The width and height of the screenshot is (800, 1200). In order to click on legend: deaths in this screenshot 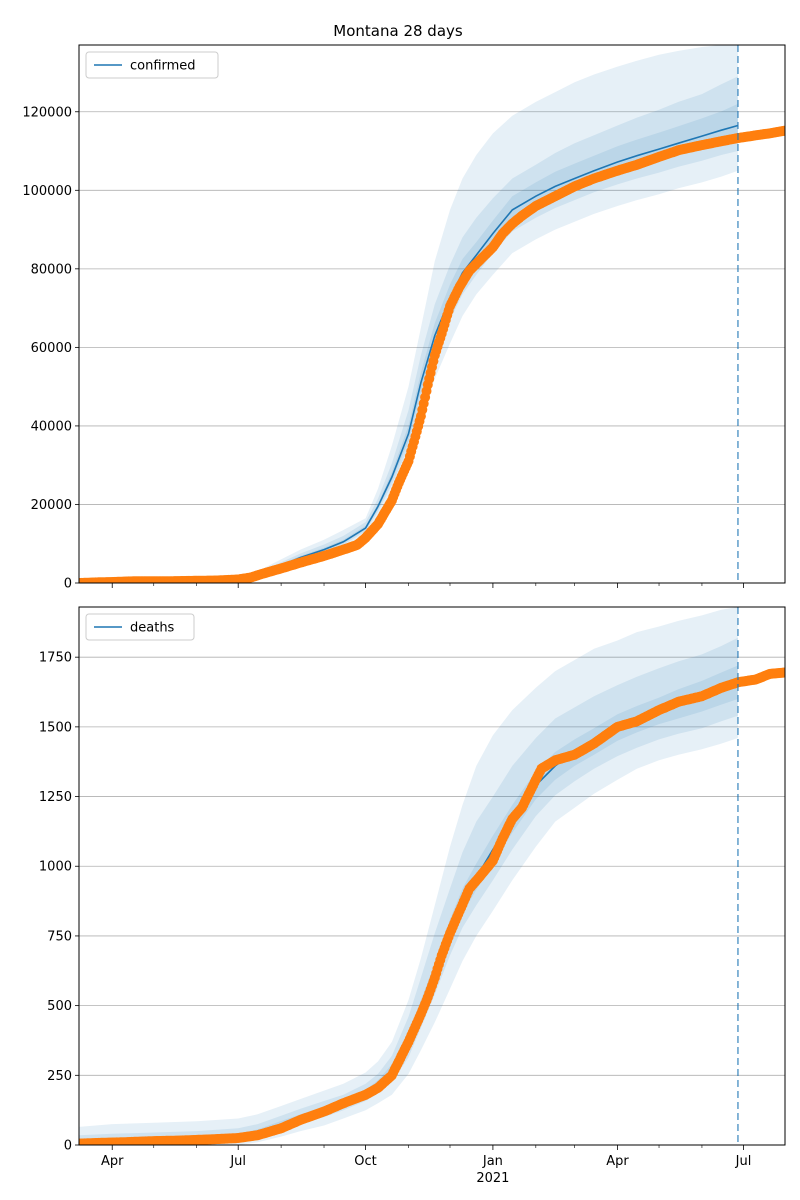, I will do `click(140, 627)`.